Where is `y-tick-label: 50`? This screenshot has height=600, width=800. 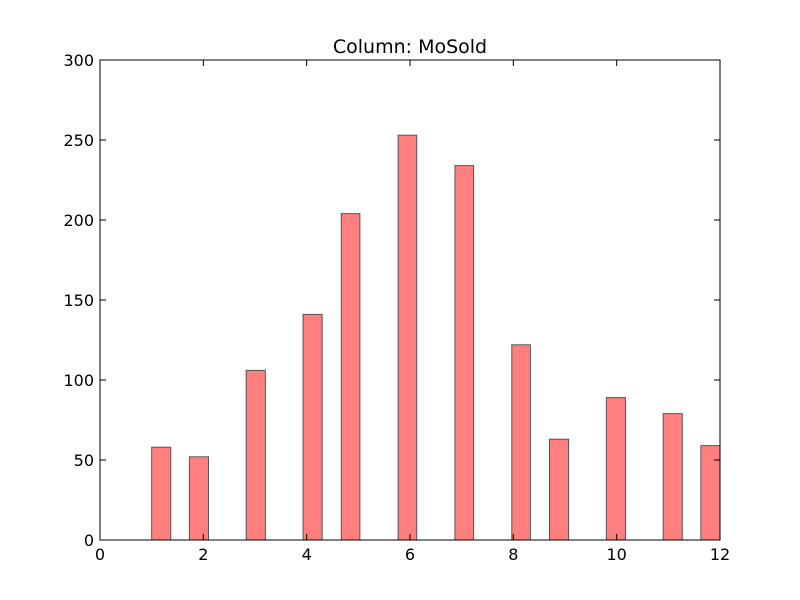
y-tick-label: 50 is located at coordinates (84, 460).